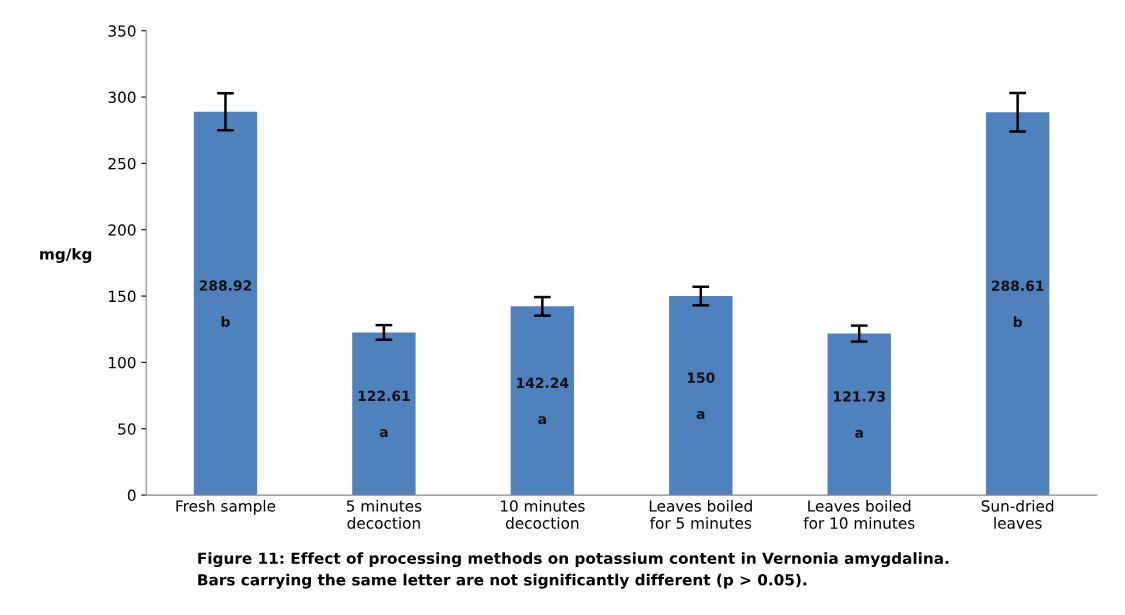 The image size is (1125, 615). I want to click on y-tick-label: 50, so click(127, 429).